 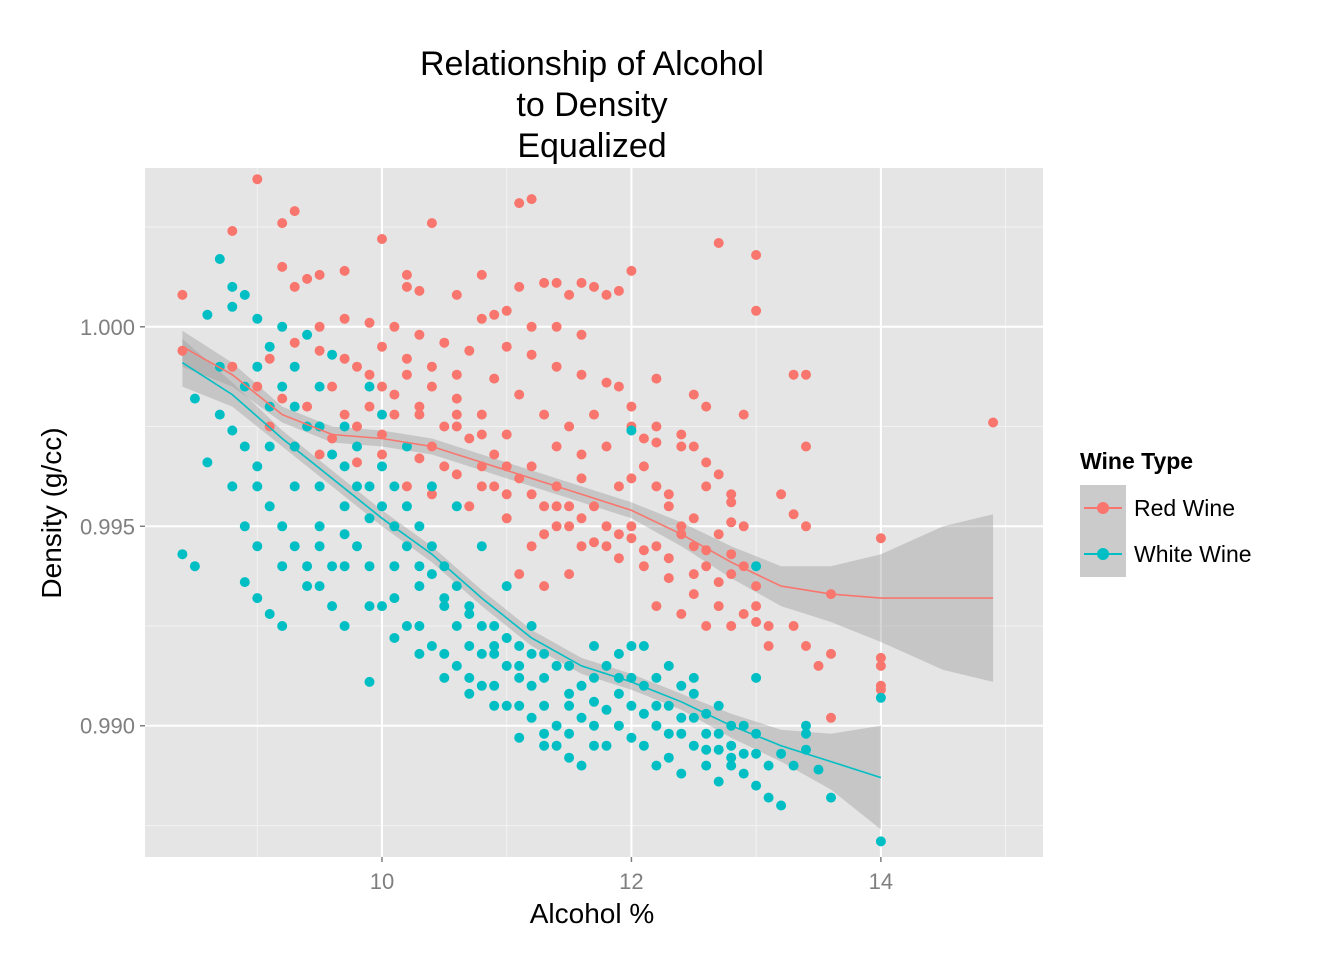 I want to click on y-axis-label: Density (g/cc), so click(x=51, y=513).